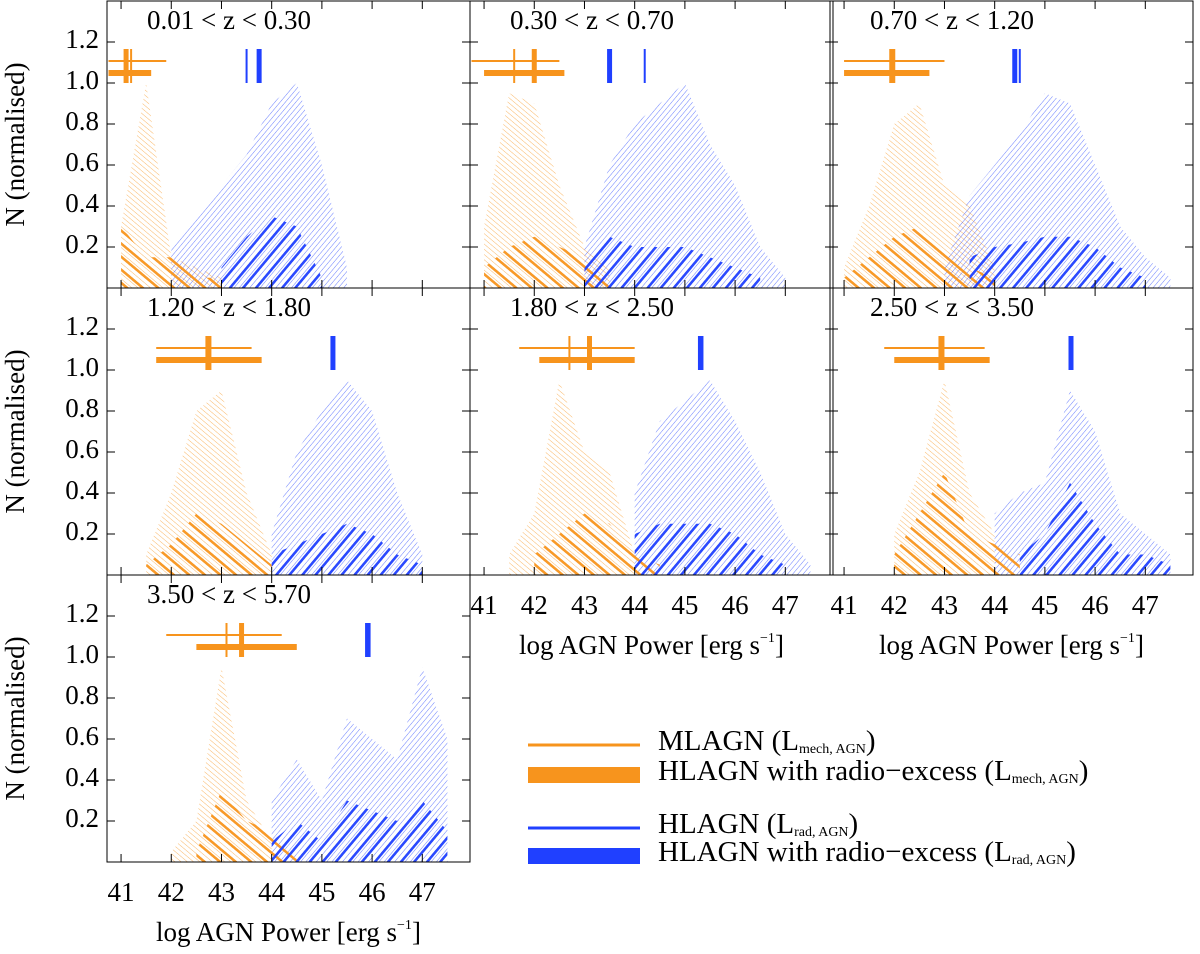 This screenshot has height=954, width=1200. Describe the element at coordinates (229, 307) in the screenshot. I see `panel-title: 1.20 < z < 1.80` at that location.